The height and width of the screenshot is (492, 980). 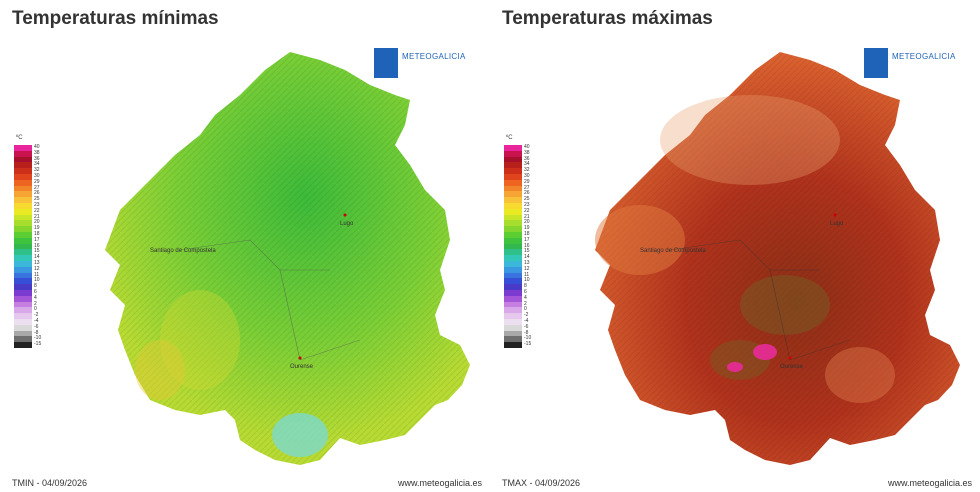 I want to click on legend-row: 12, so click(x=30, y=269).